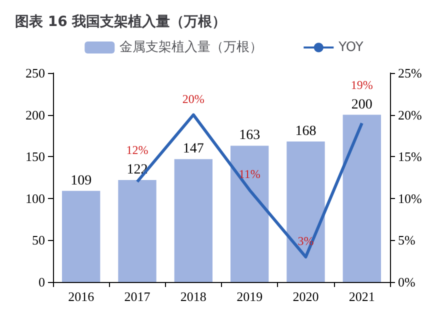 The height and width of the screenshot is (330, 448). What do you see at coordinates (81, 296) in the screenshot?
I see `x-tick-label: 2016` at bounding box center [81, 296].